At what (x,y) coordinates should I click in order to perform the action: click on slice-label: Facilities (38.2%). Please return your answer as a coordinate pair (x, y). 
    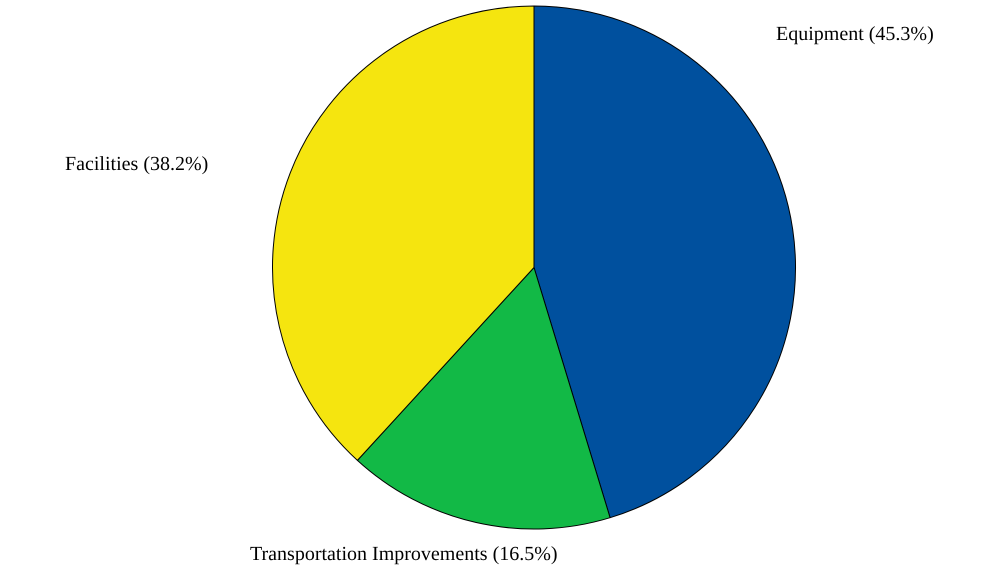
    Looking at the image, I should click on (136, 164).